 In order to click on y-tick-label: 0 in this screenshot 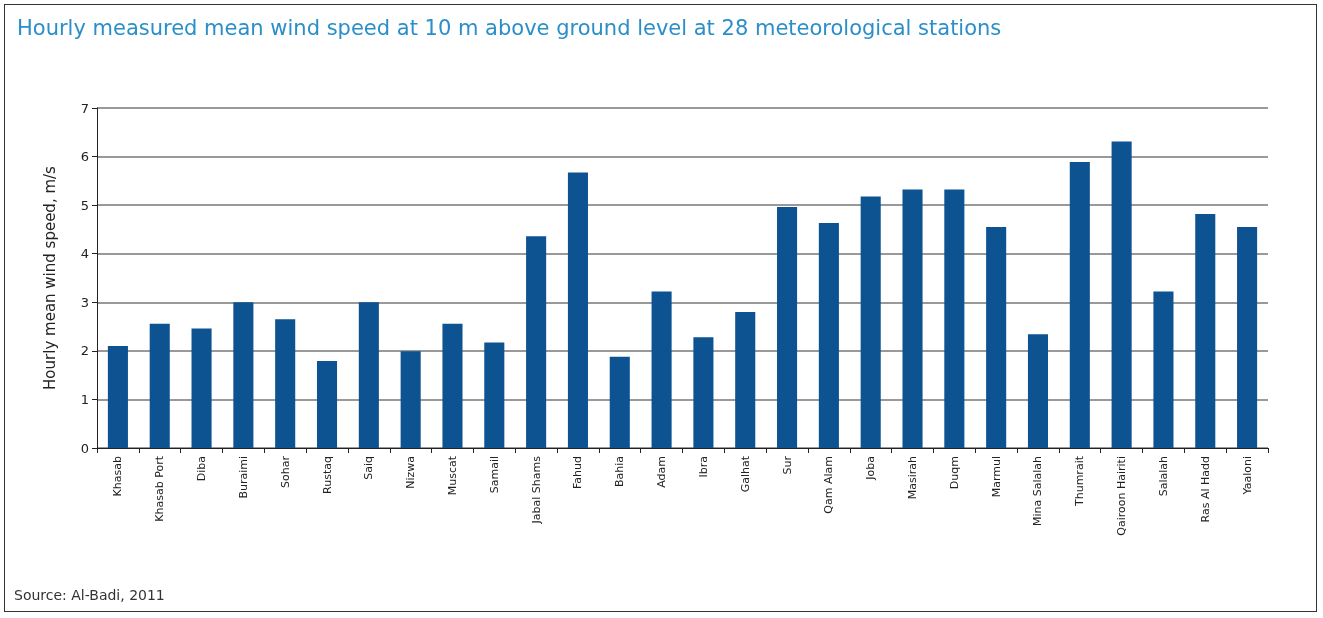, I will do `click(84, 448)`.